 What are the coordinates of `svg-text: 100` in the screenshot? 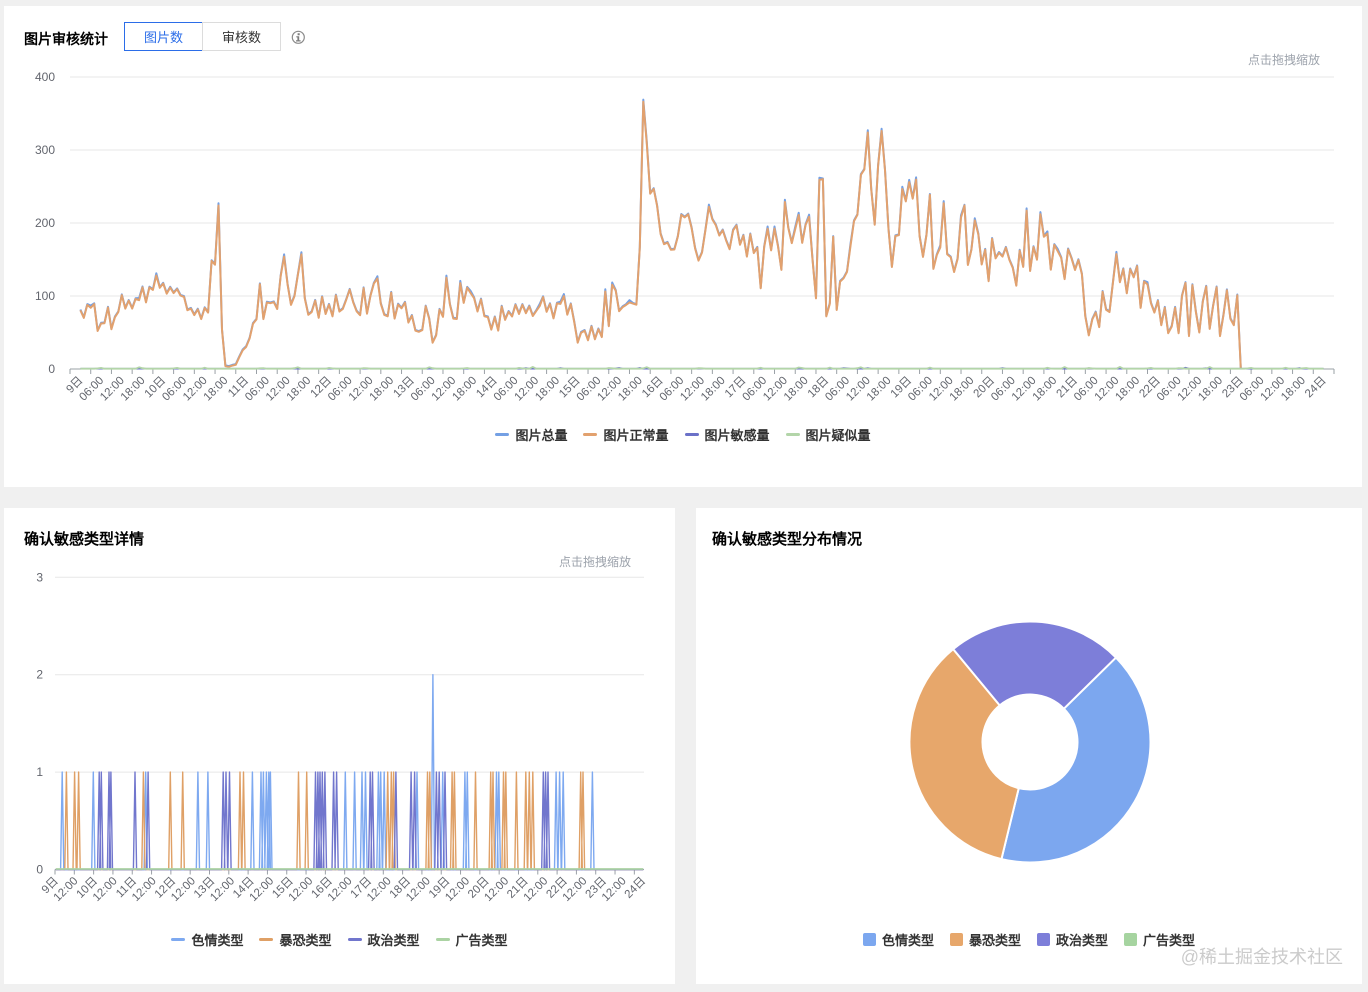 It's located at (45, 296).